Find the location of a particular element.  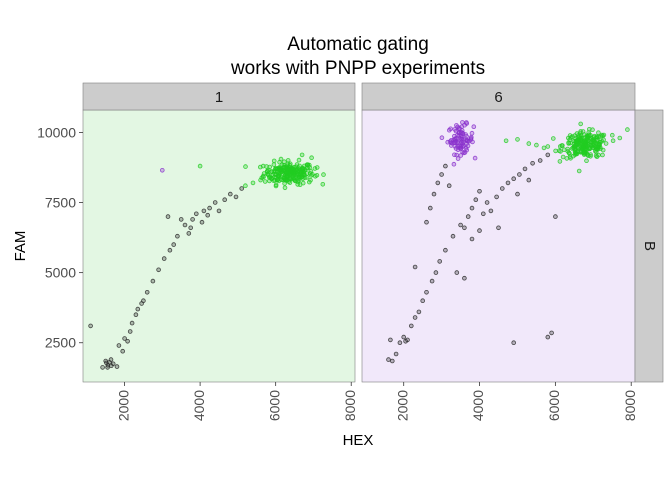

column-strip-label: 6 is located at coordinates (498, 97).